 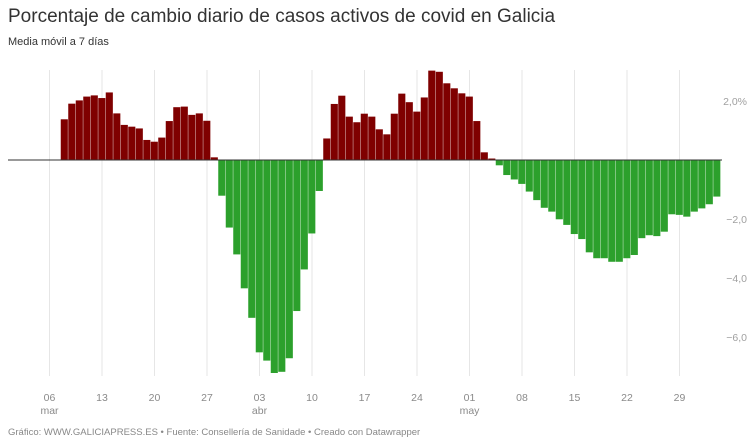 What do you see at coordinates (709, 182) in the screenshot?
I see `bar-02-jun: 02 jun: -1.5` at bounding box center [709, 182].